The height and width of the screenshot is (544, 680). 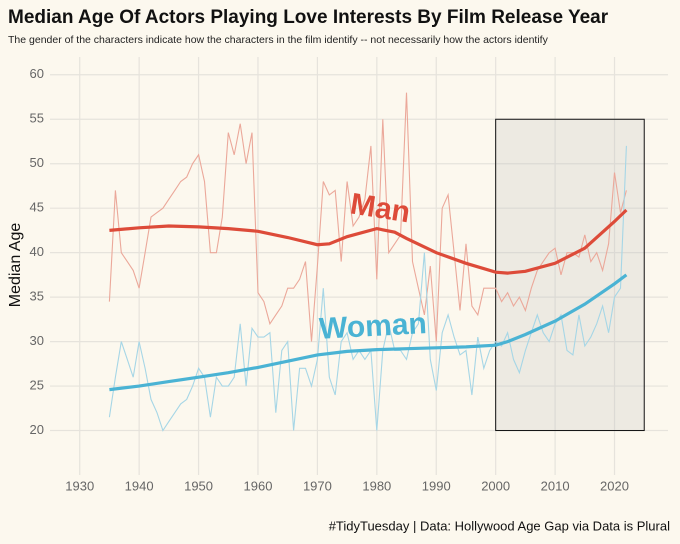 What do you see at coordinates (37, 162) in the screenshot?
I see `y-tick-label: 50` at bounding box center [37, 162].